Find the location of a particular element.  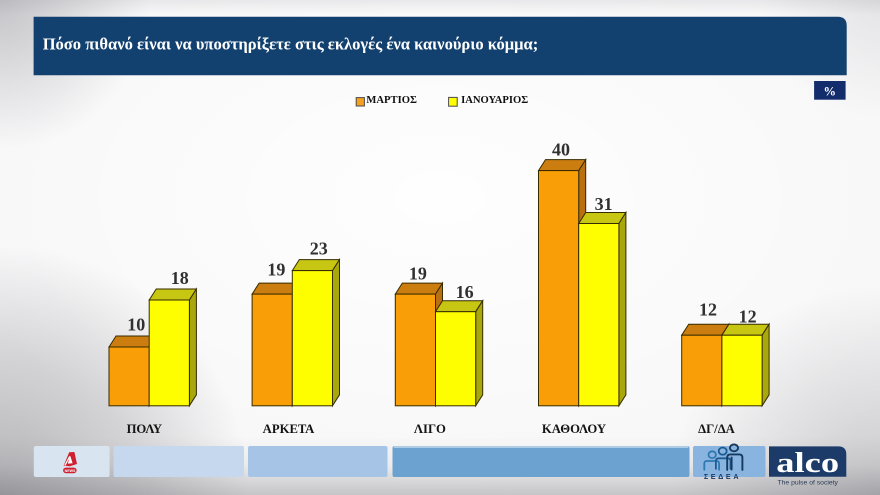

svg-text: ΔΓ/ΔΑ is located at coordinates (717, 429).